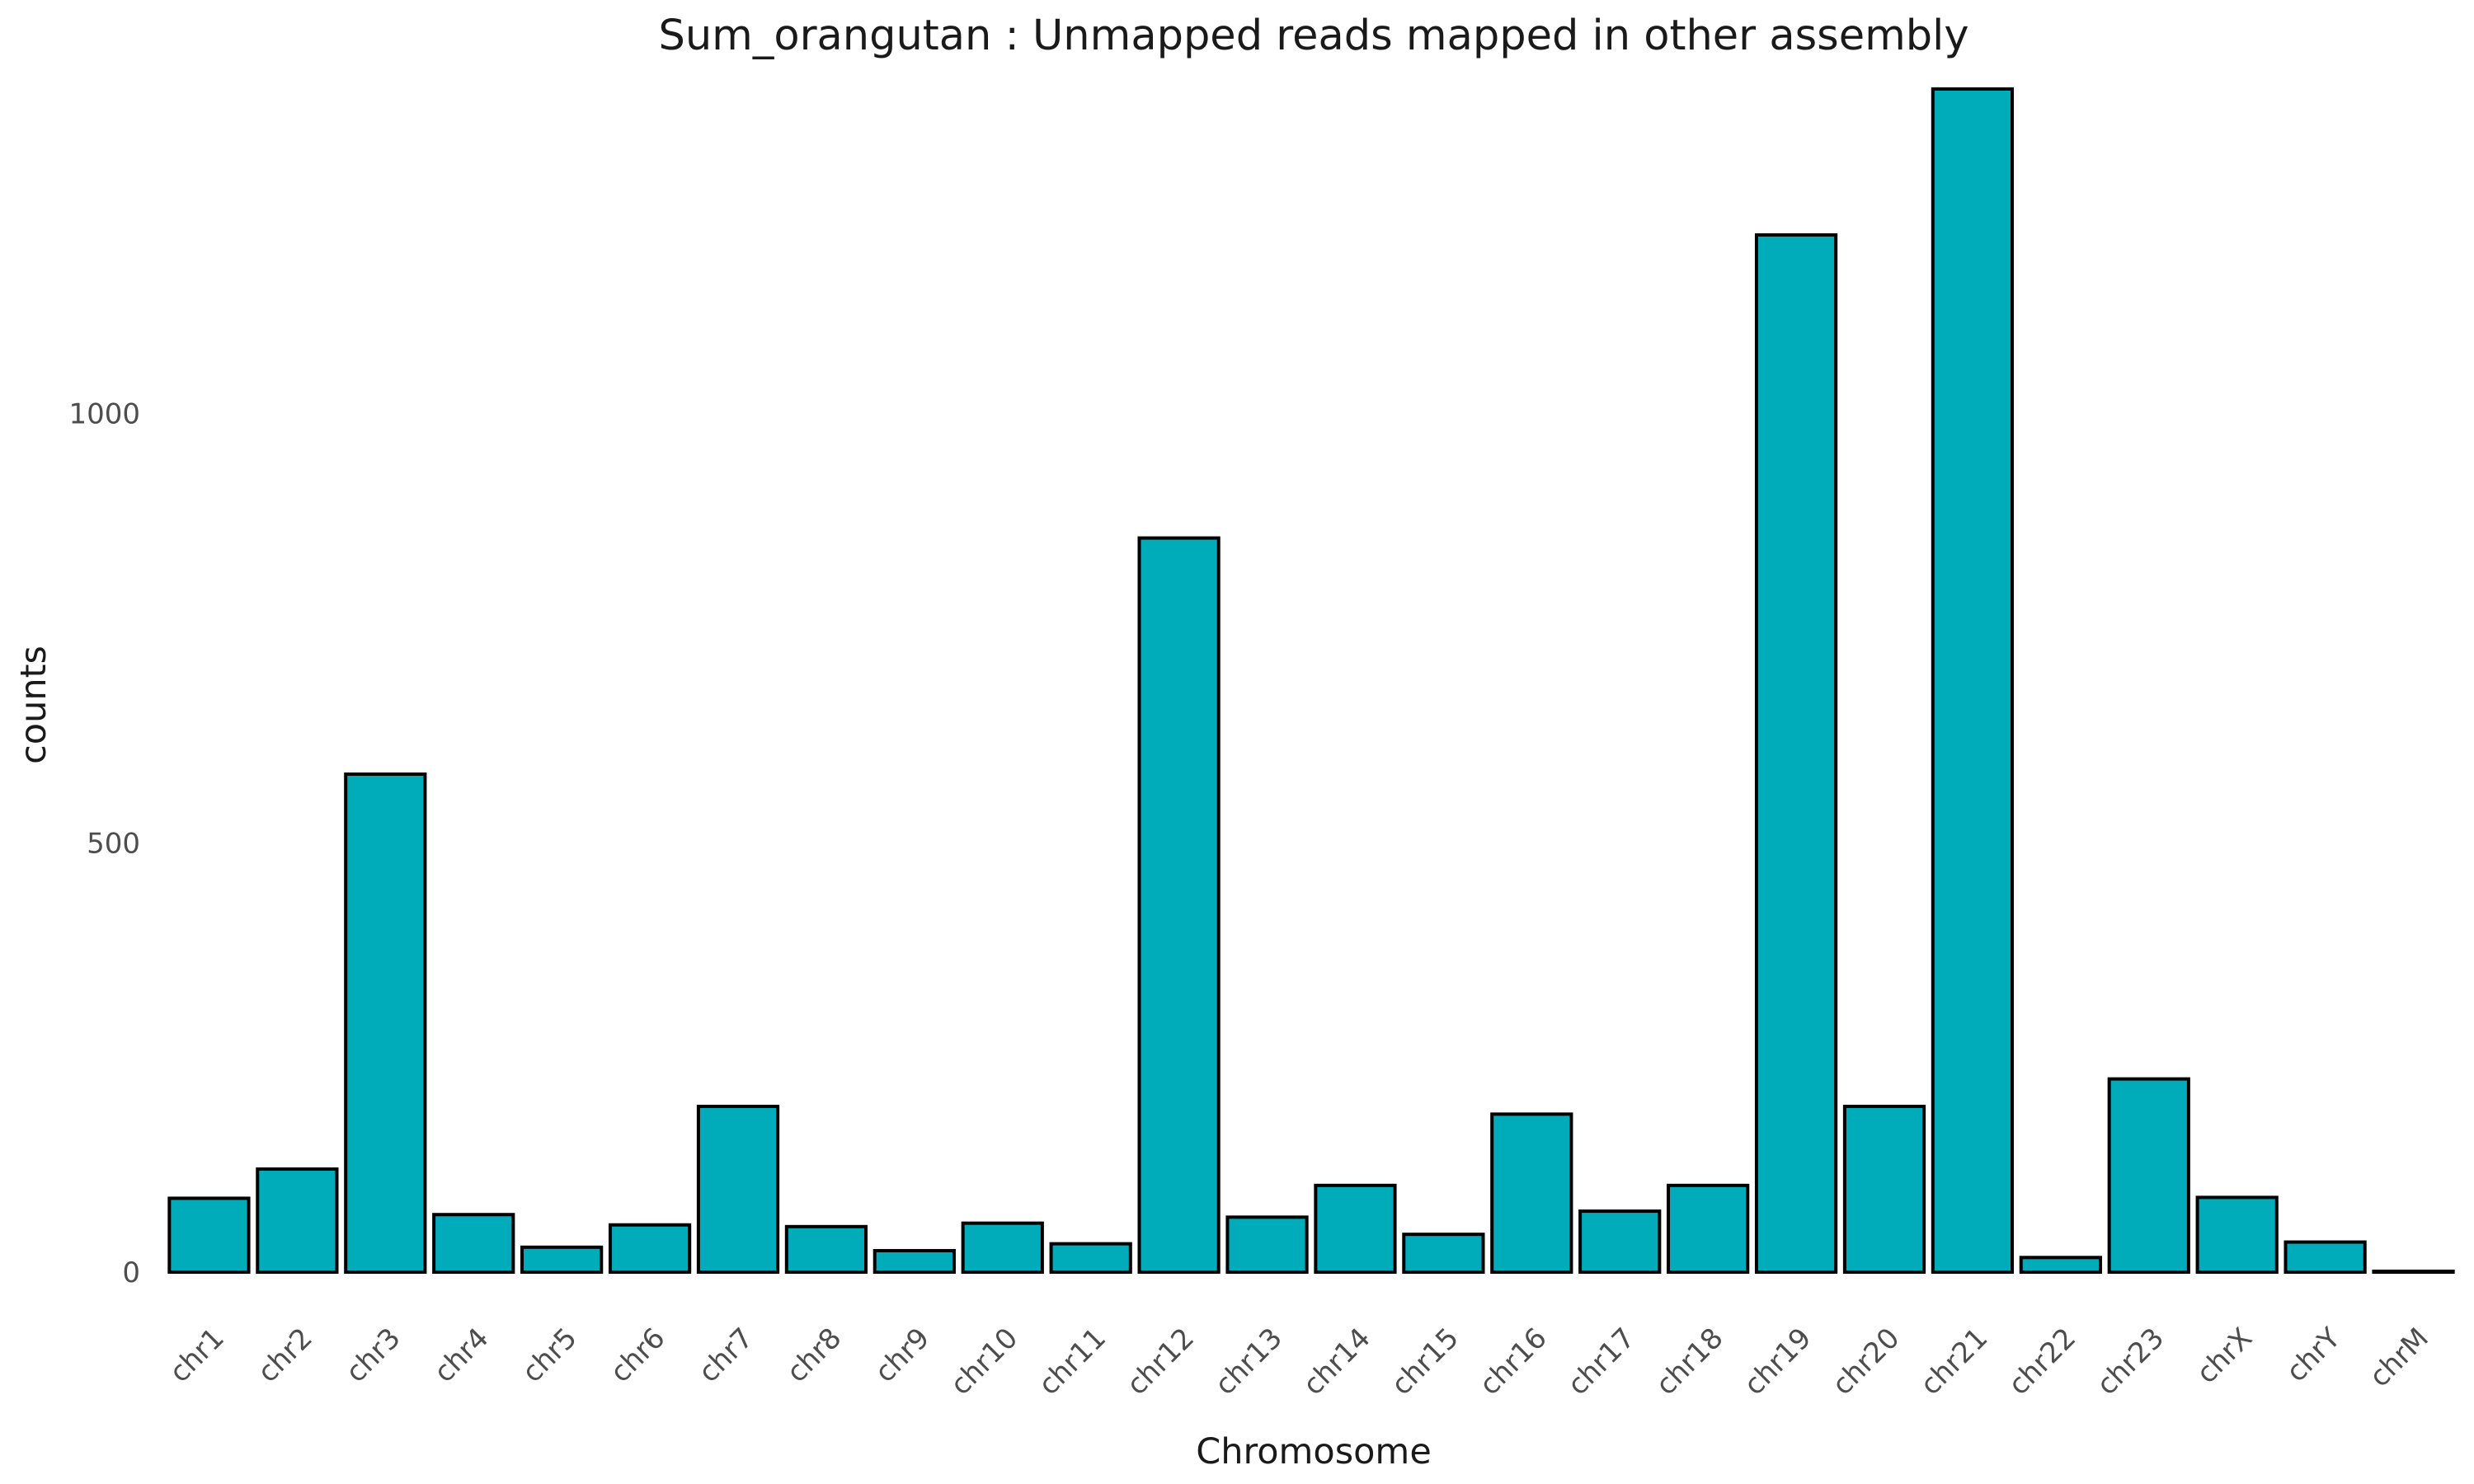  Describe the element at coordinates (814, 1355) in the screenshot. I see `x-tick-label: chr8` at that location.